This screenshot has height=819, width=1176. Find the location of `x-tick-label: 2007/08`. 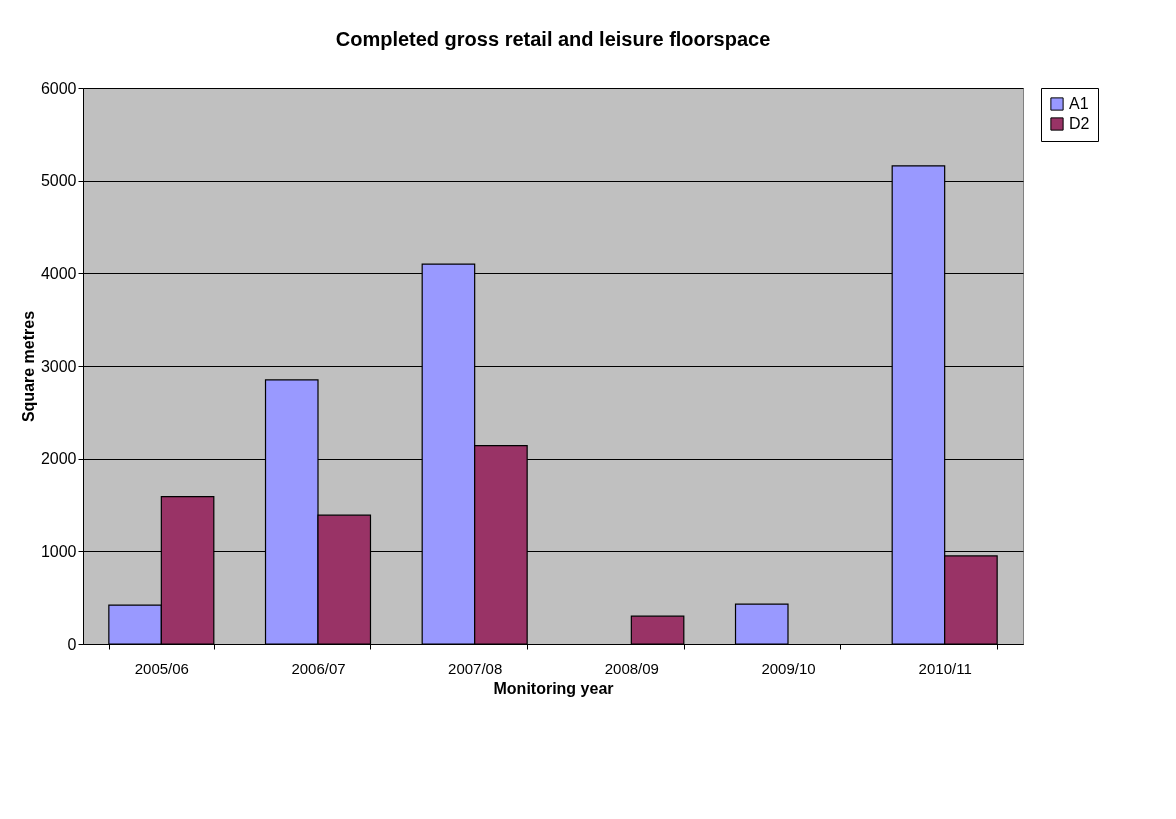

x-tick-label: 2007/08 is located at coordinates (475, 668).